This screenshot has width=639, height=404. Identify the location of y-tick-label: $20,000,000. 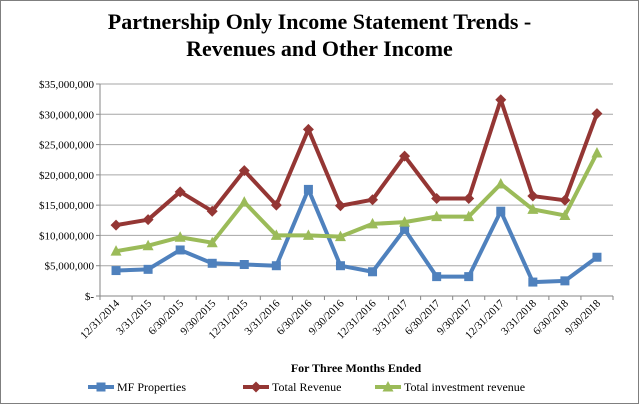
(67, 176).